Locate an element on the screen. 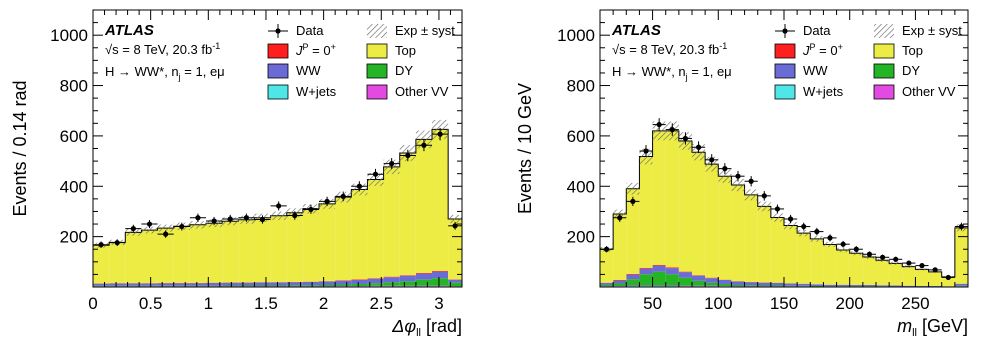 The height and width of the screenshot is (345, 985). y-tick-label: 800 is located at coordinates (74, 86).